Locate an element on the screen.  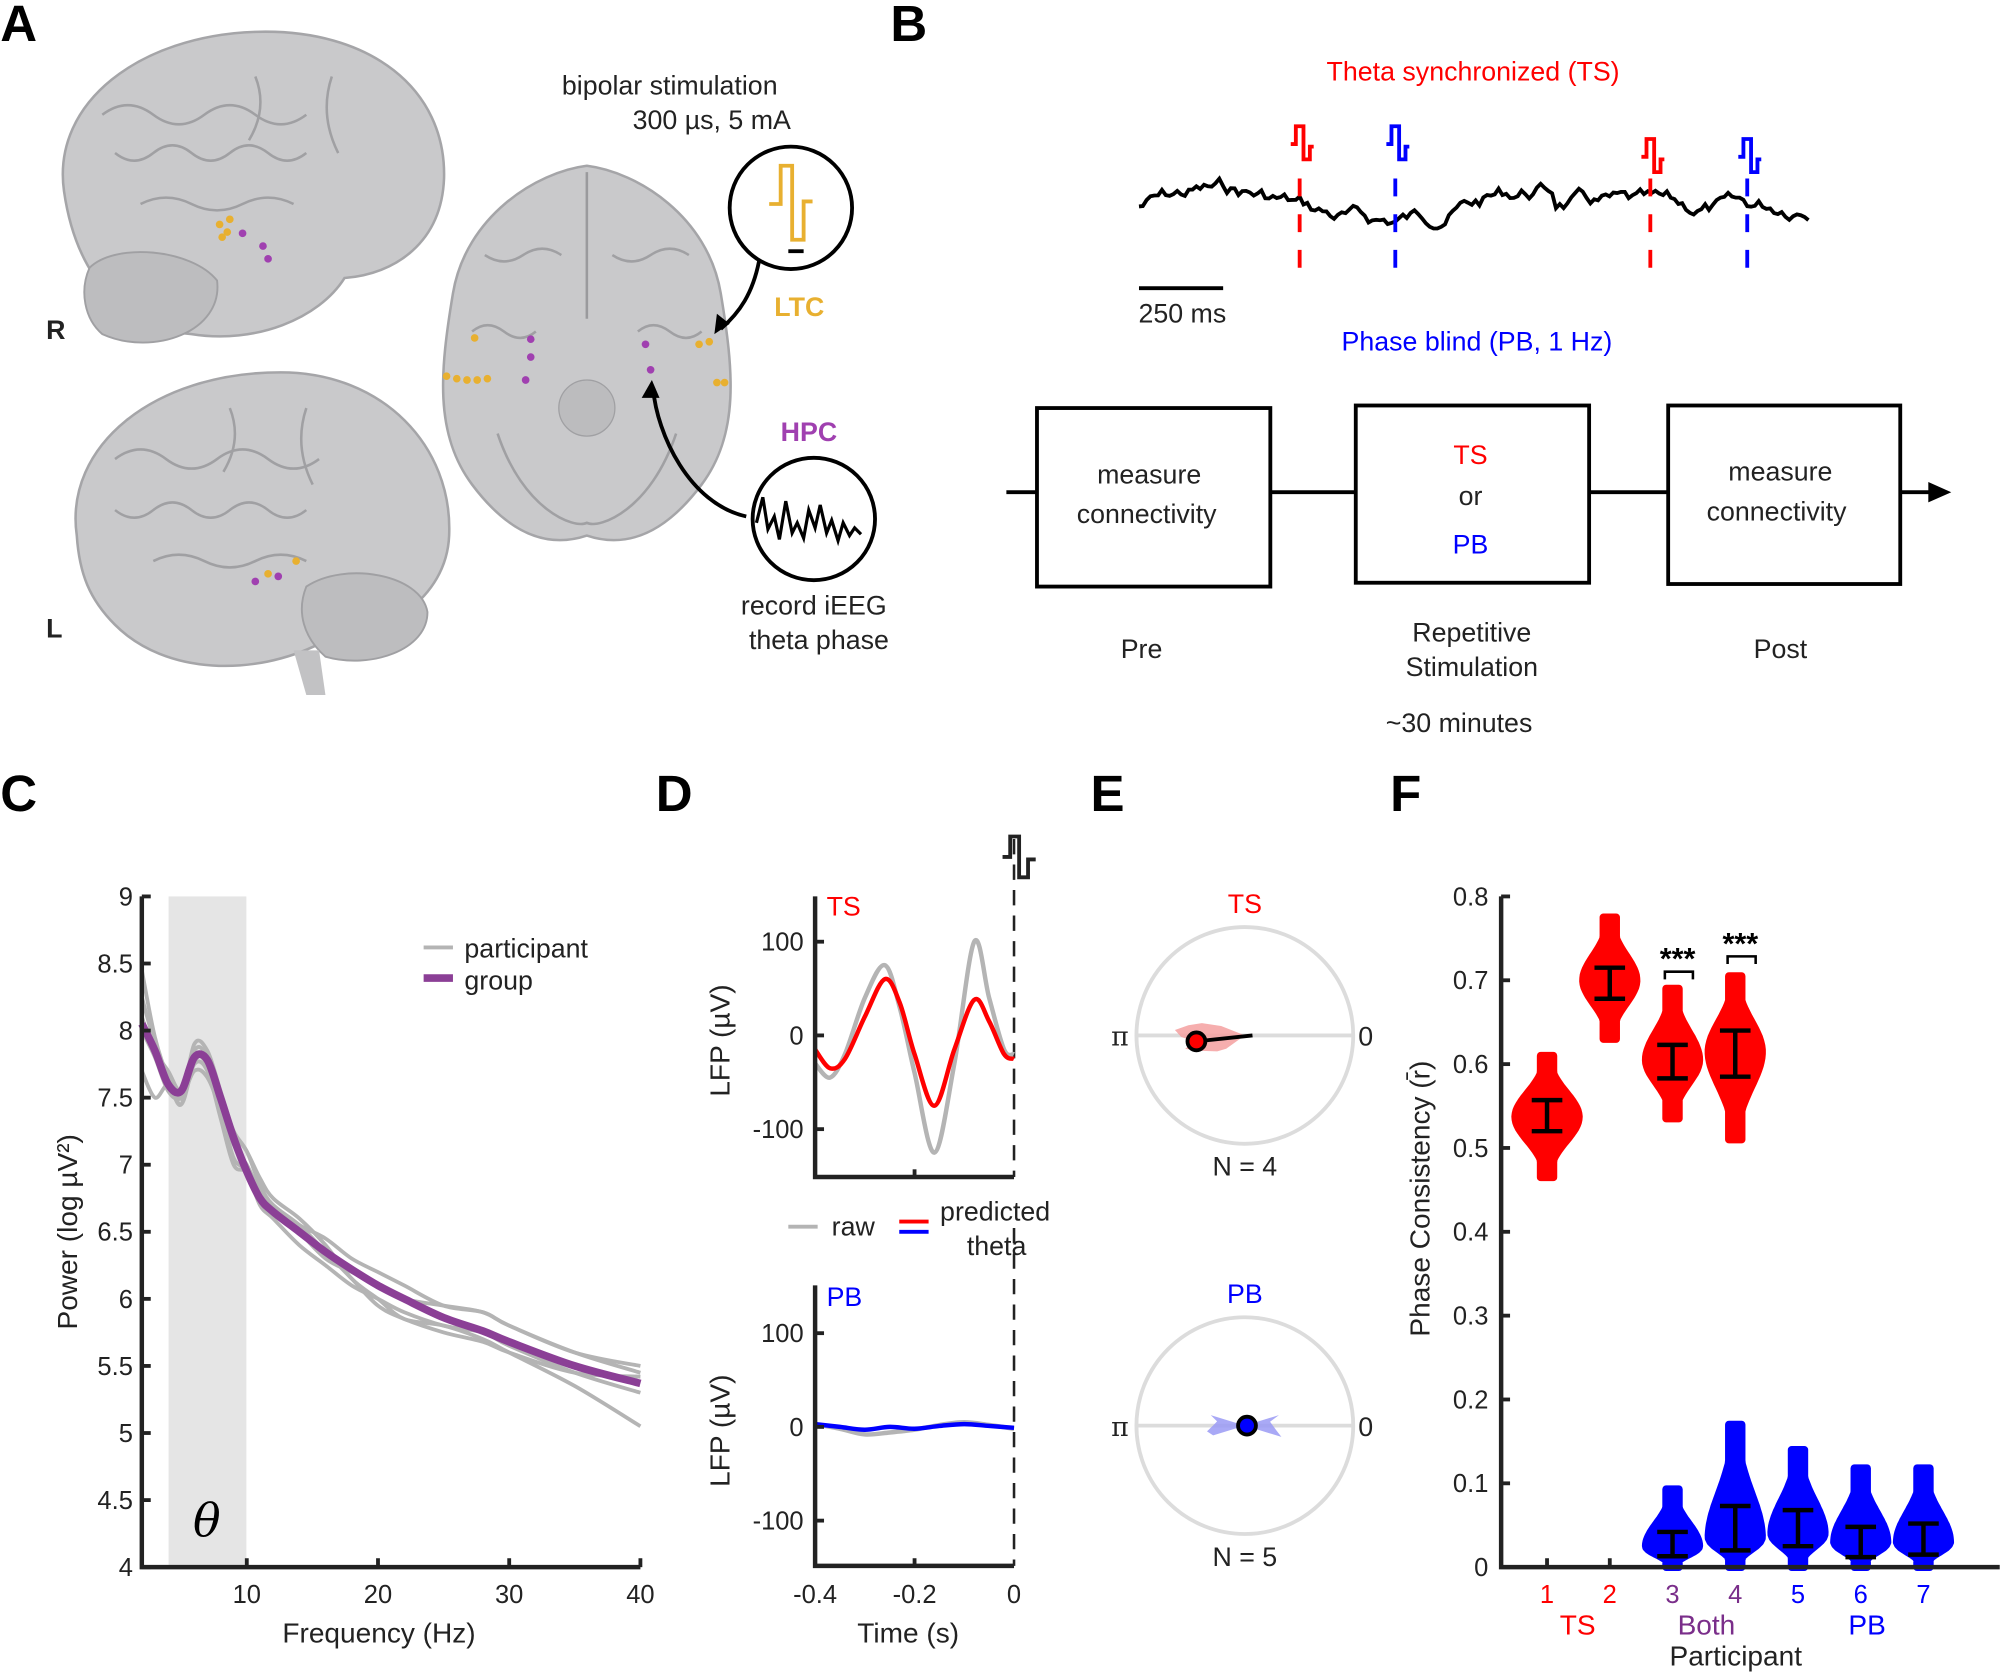
predicted-theta-line is located at coordinates (914, 1426).